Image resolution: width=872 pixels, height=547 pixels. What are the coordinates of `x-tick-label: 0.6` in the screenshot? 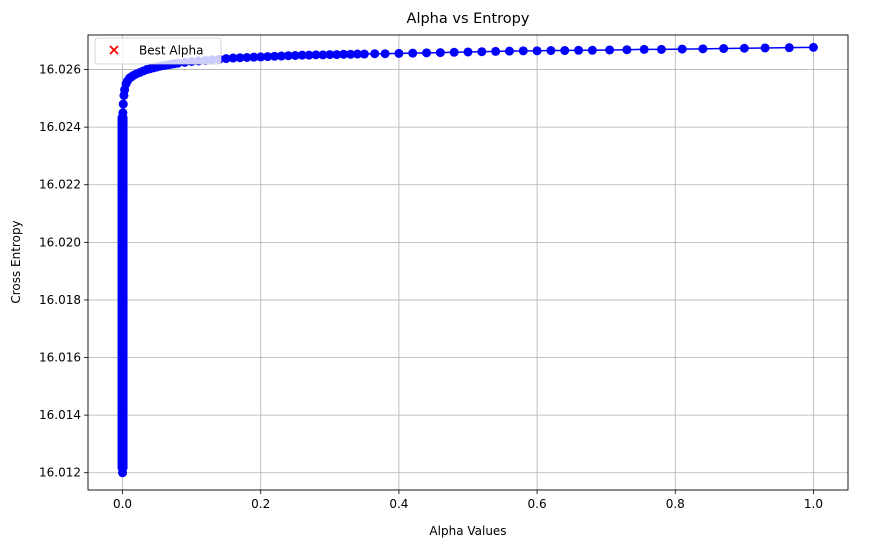 It's located at (537, 504).